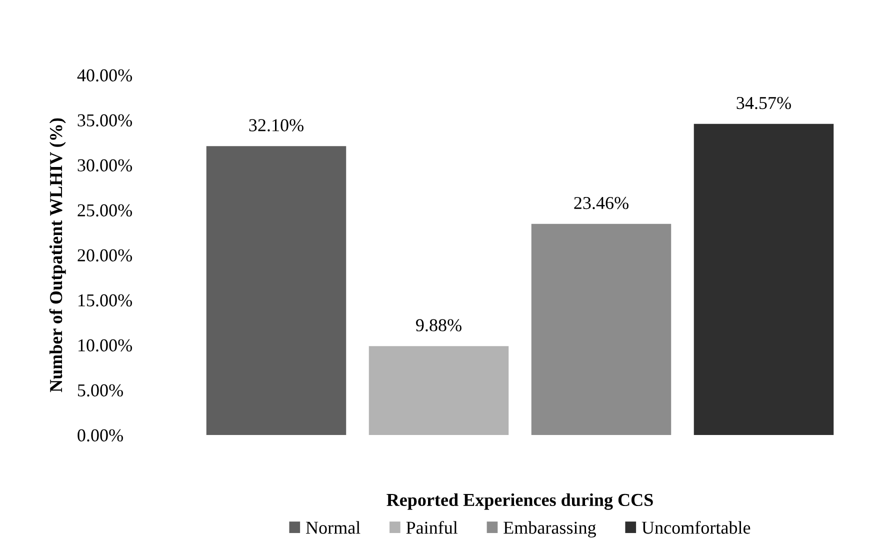  Describe the element at coordinates (105, 165) in the screenshot. I see `y-tick-label: 30.00%` at that location.